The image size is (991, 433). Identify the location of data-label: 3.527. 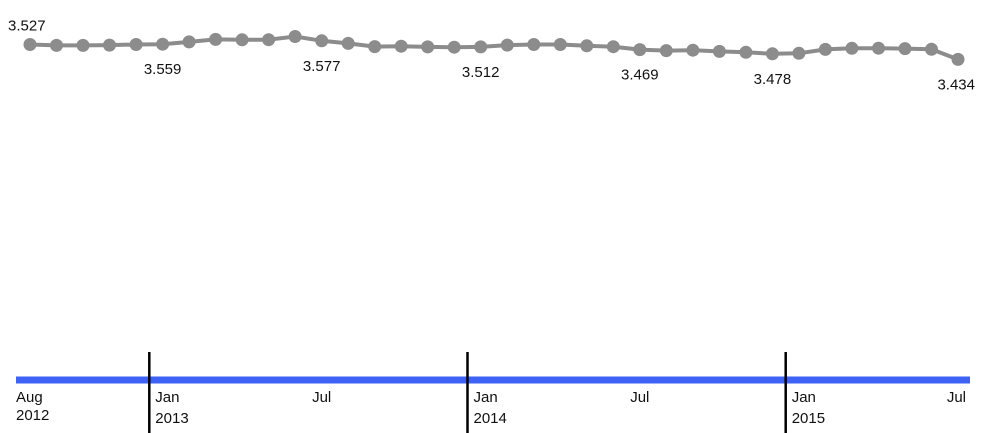
(27, 26).